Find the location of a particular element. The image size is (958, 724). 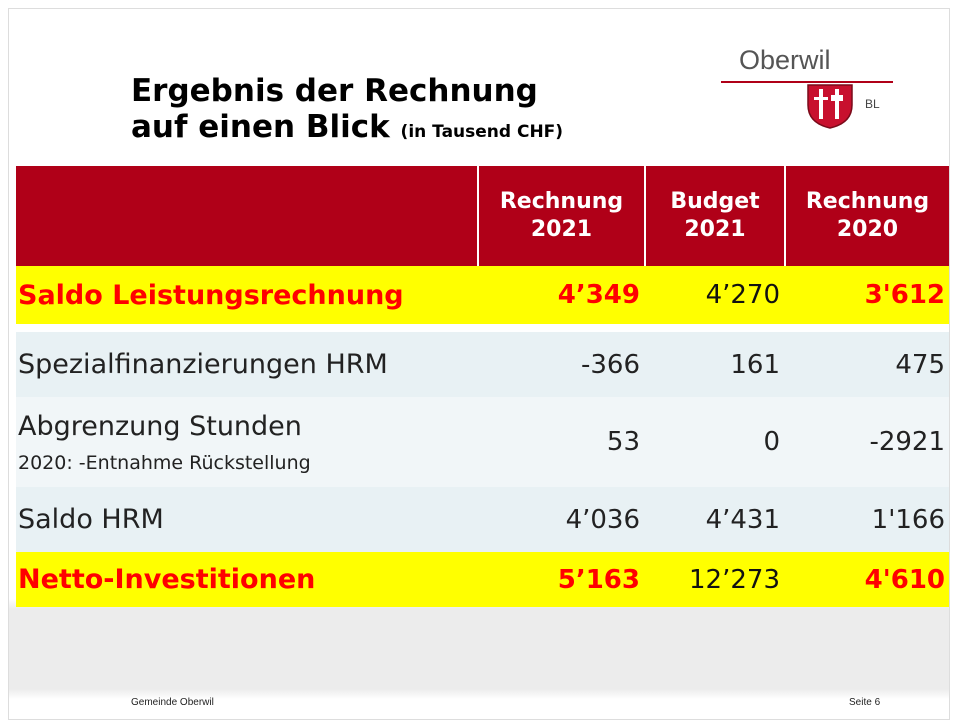

footer-left: Gemeinde Oberwil is located at coordinates (172, 702).